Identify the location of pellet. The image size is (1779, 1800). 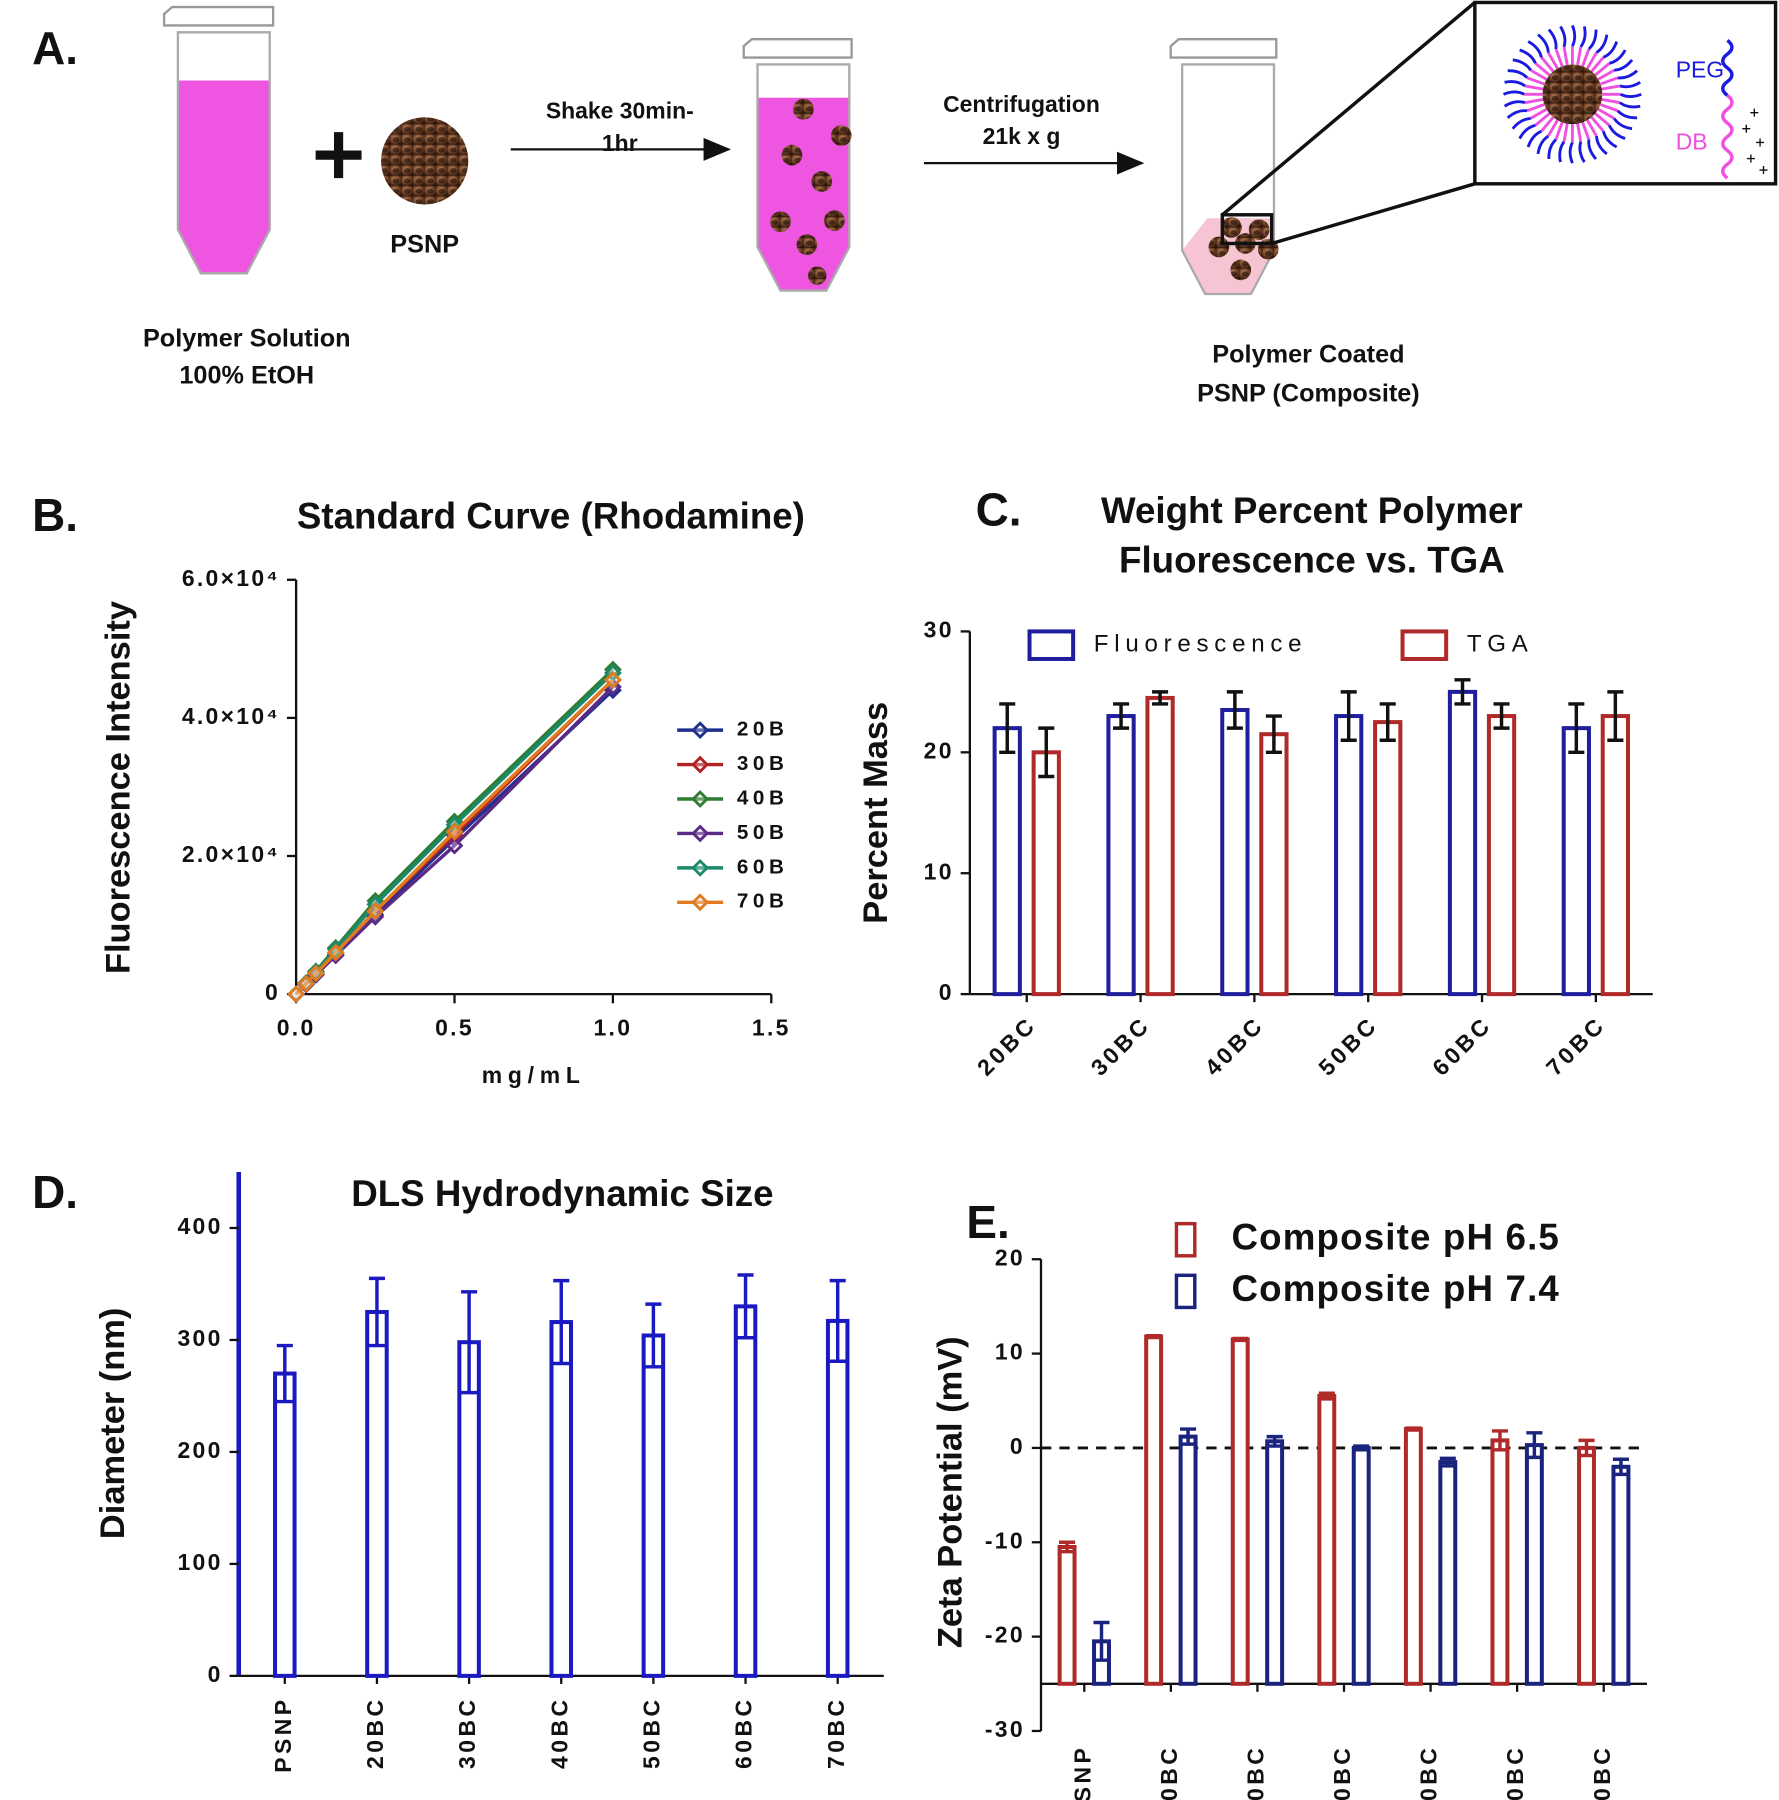
(1243, 249).